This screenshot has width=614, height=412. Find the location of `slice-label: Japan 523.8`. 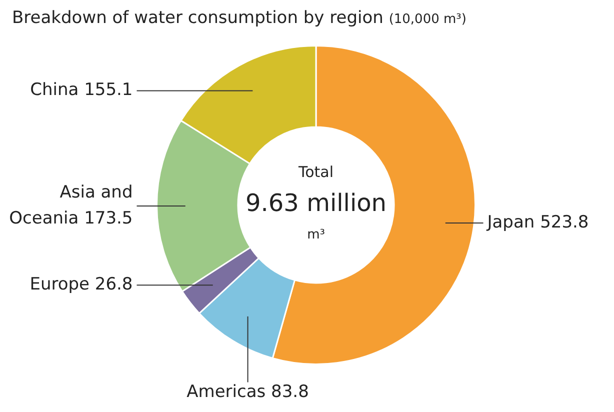

slice-label: Japan 523.8 is located at coordinates (537, 222).